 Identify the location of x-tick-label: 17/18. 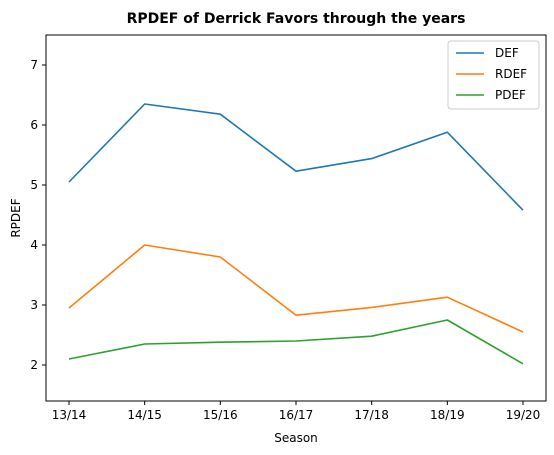
(371, 415).